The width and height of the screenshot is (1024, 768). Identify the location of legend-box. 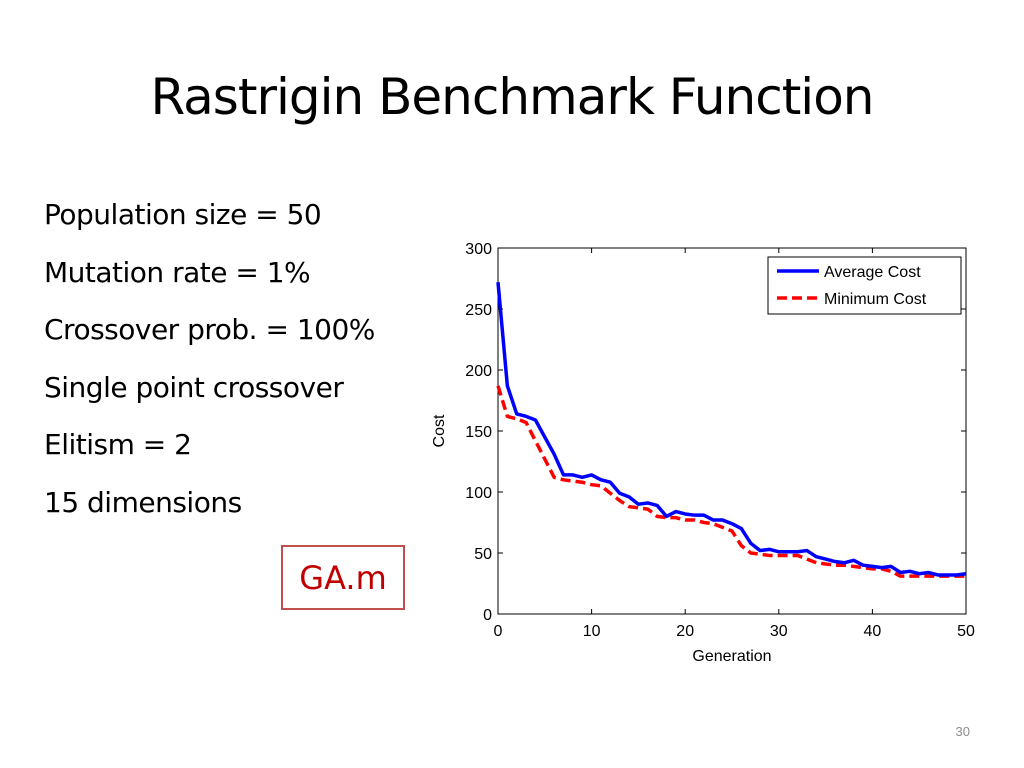
(864, 285).